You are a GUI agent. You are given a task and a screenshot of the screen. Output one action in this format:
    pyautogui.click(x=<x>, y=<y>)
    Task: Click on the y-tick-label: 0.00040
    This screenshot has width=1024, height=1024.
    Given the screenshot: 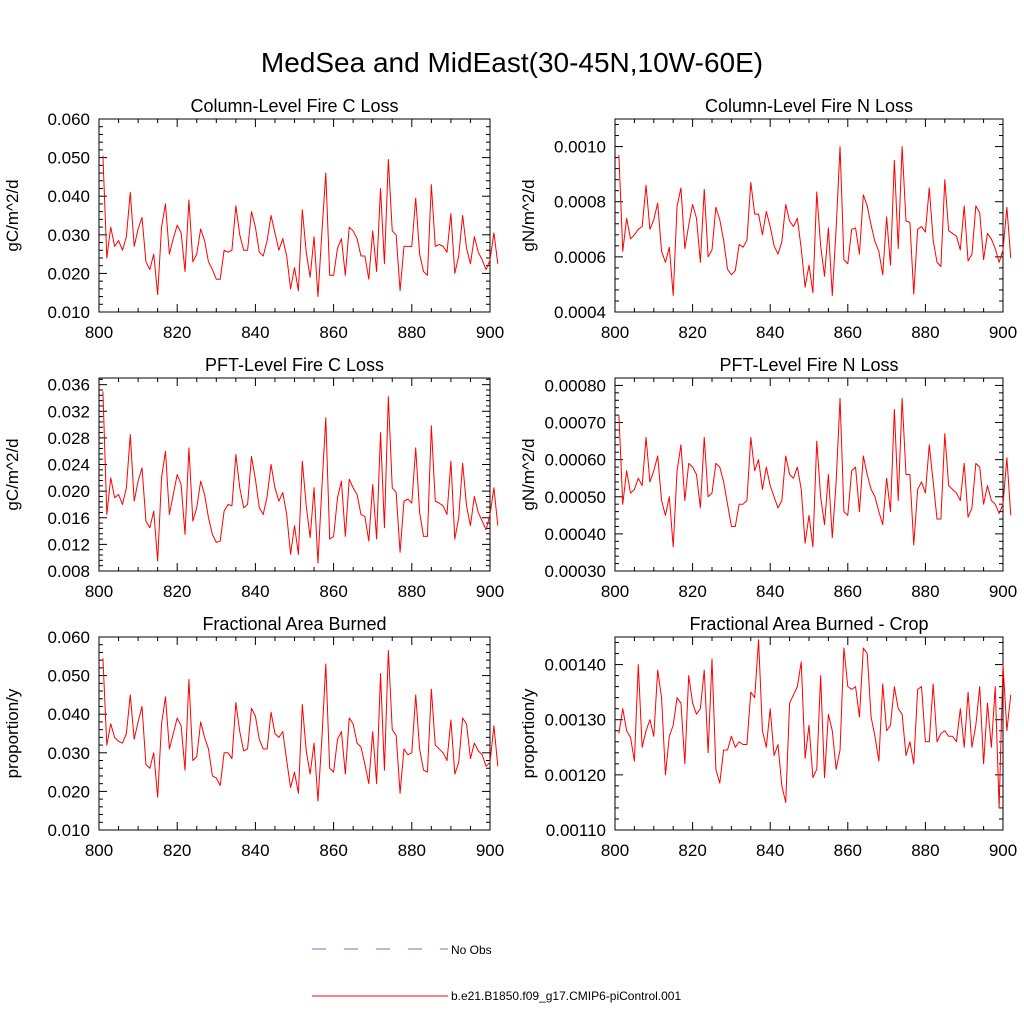 What is the action you would take?
    pyautogui.click(x=575, y=534)
    